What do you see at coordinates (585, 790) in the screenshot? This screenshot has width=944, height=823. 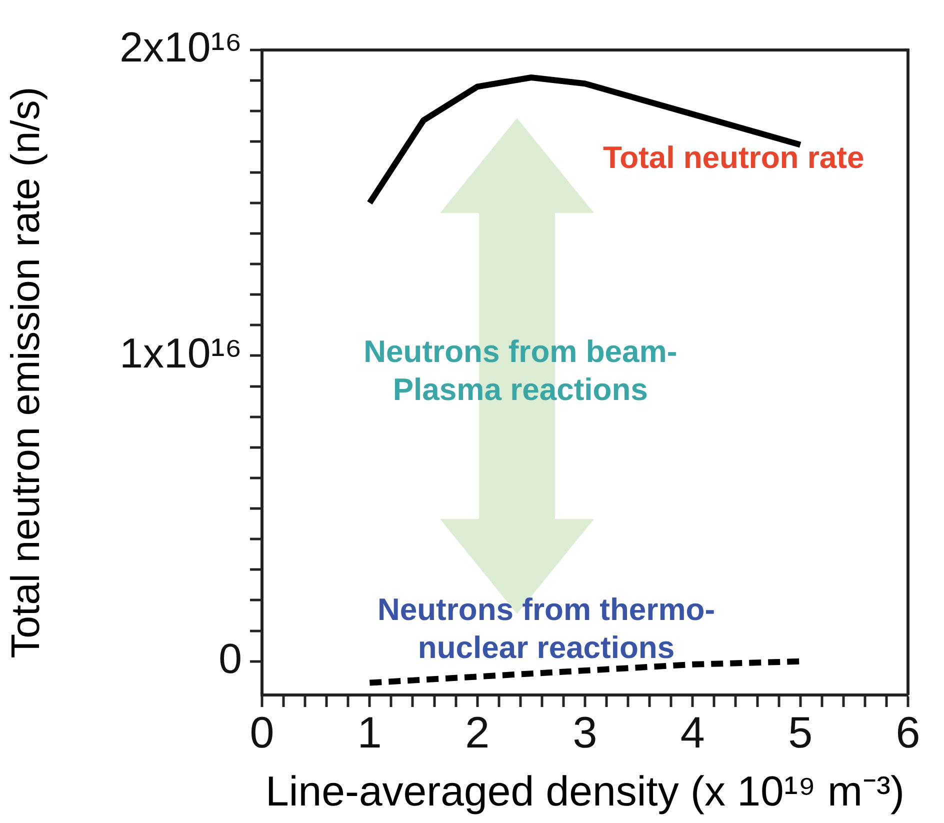 I see `x-axis-title: Line-averaged density (x 10¹⁹ m⁻³)` at bounding box center [585, 790].